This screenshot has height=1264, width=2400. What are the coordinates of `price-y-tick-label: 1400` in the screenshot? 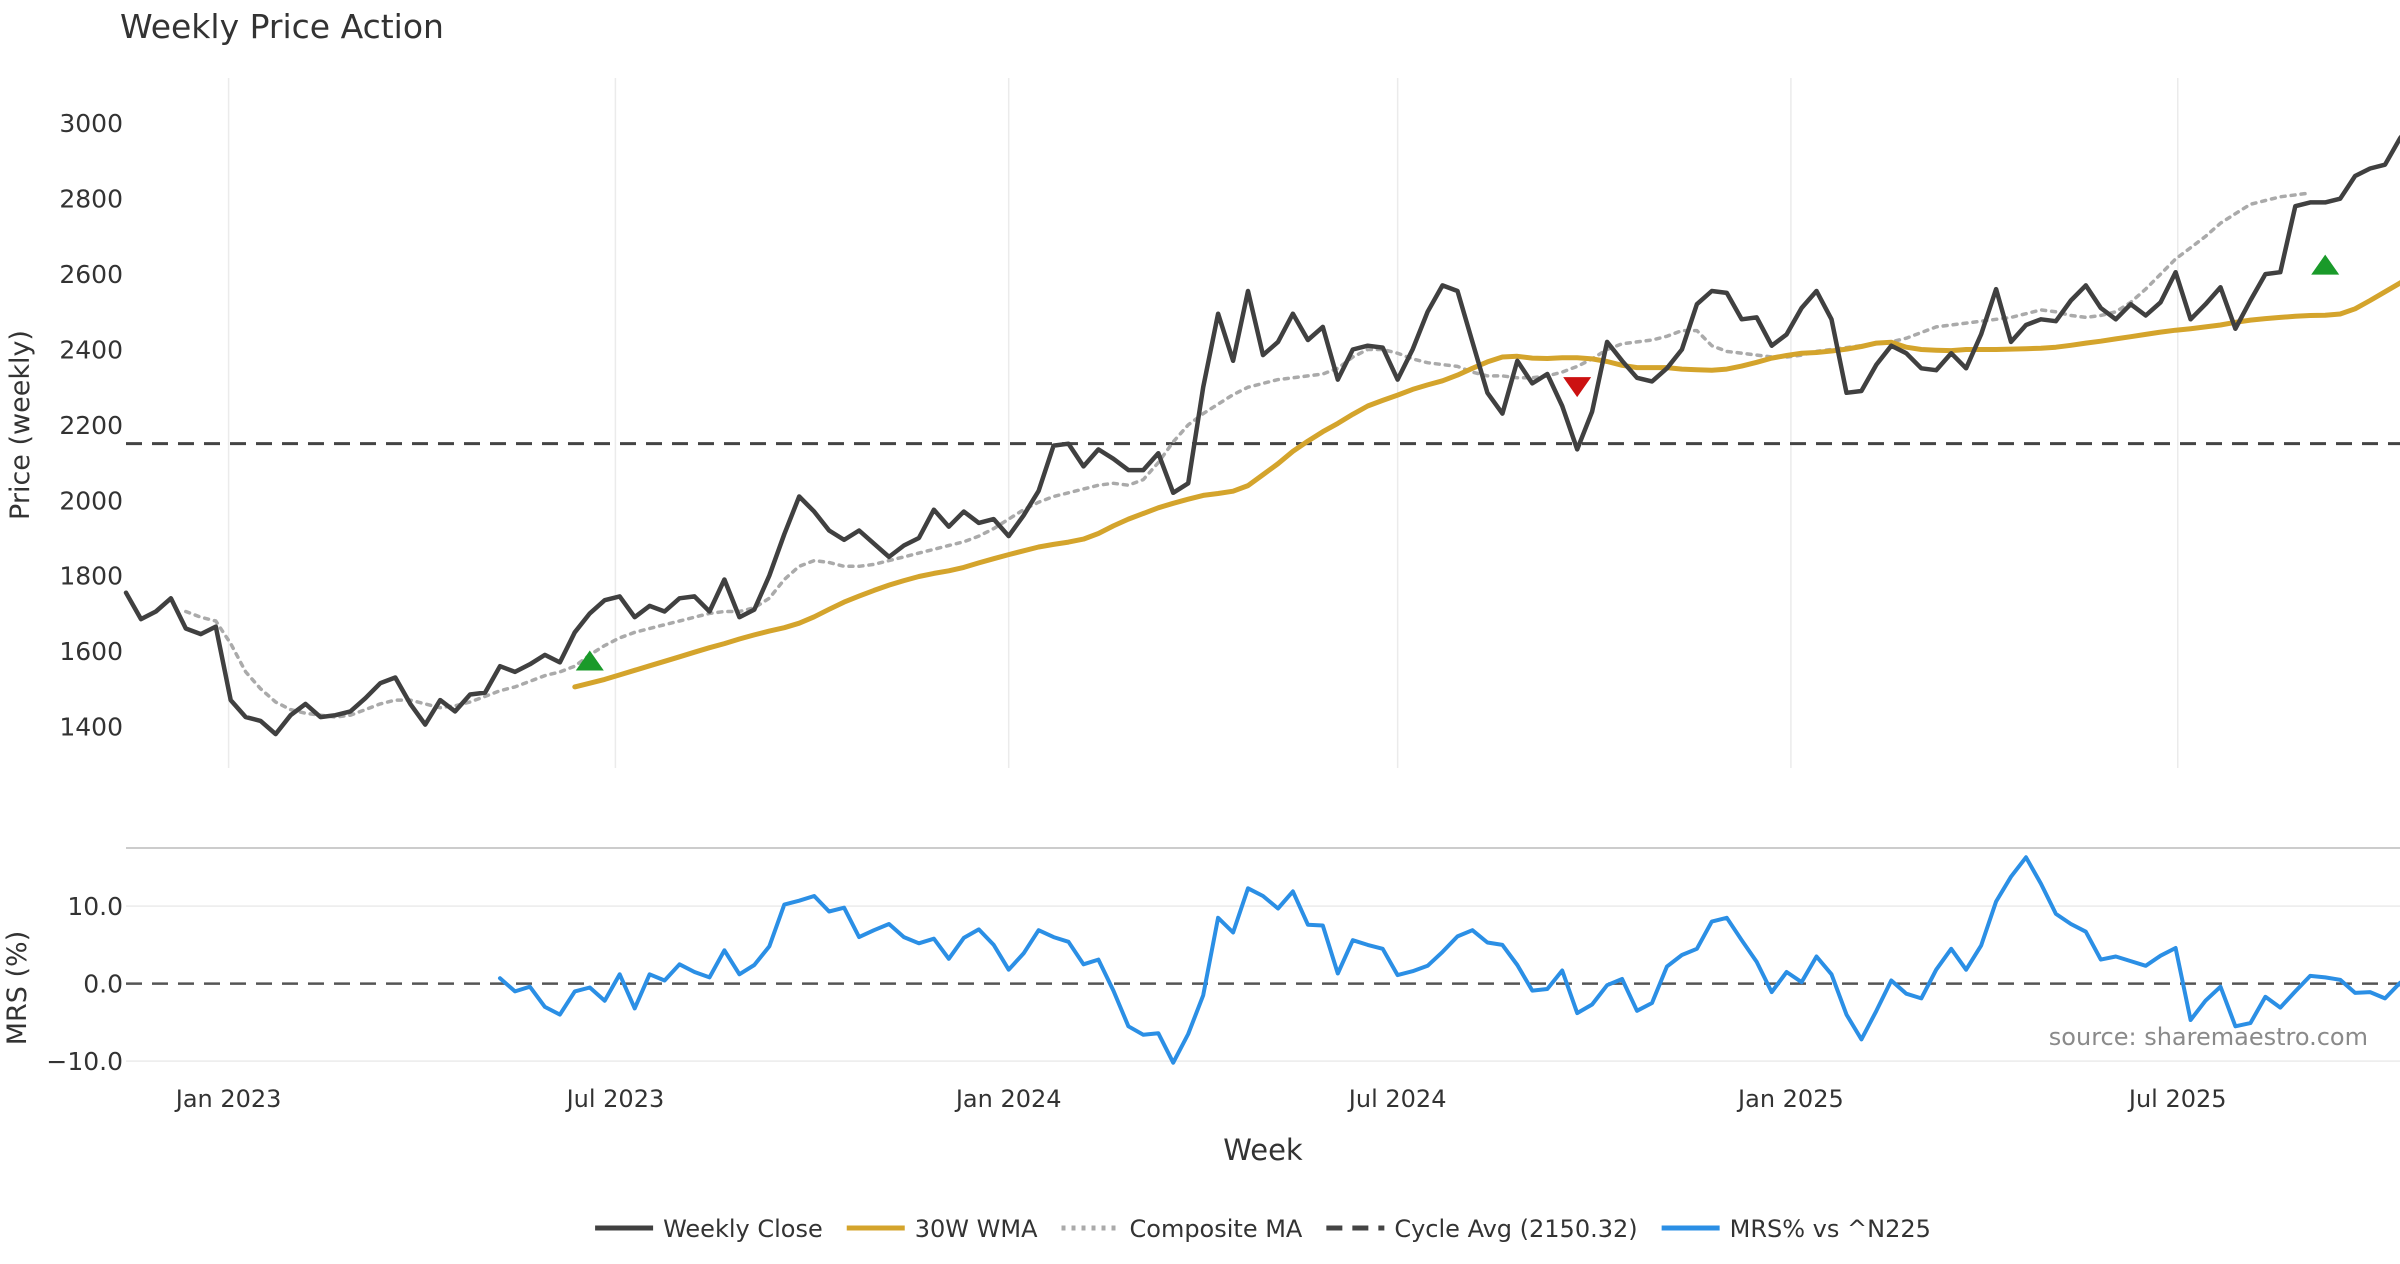 It's located at (91, 727).